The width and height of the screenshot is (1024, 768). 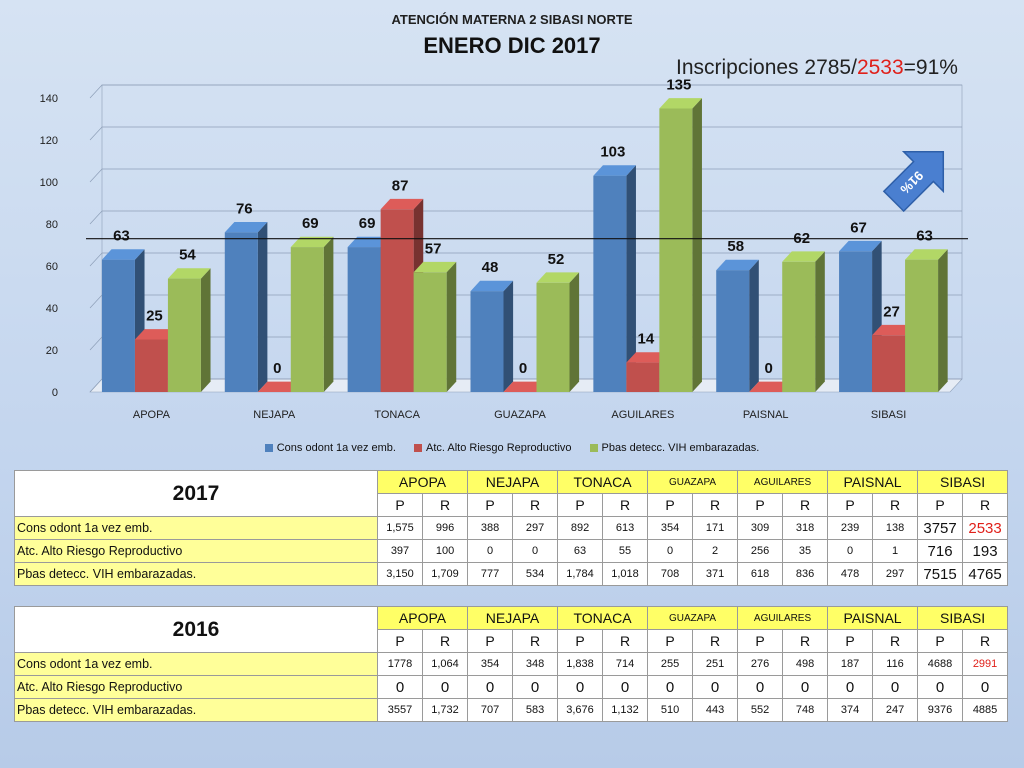 What do you see at coordinates (940, 574) in the screenshot?
I see `data-cell: 7515` at bounding box center [940, 574].